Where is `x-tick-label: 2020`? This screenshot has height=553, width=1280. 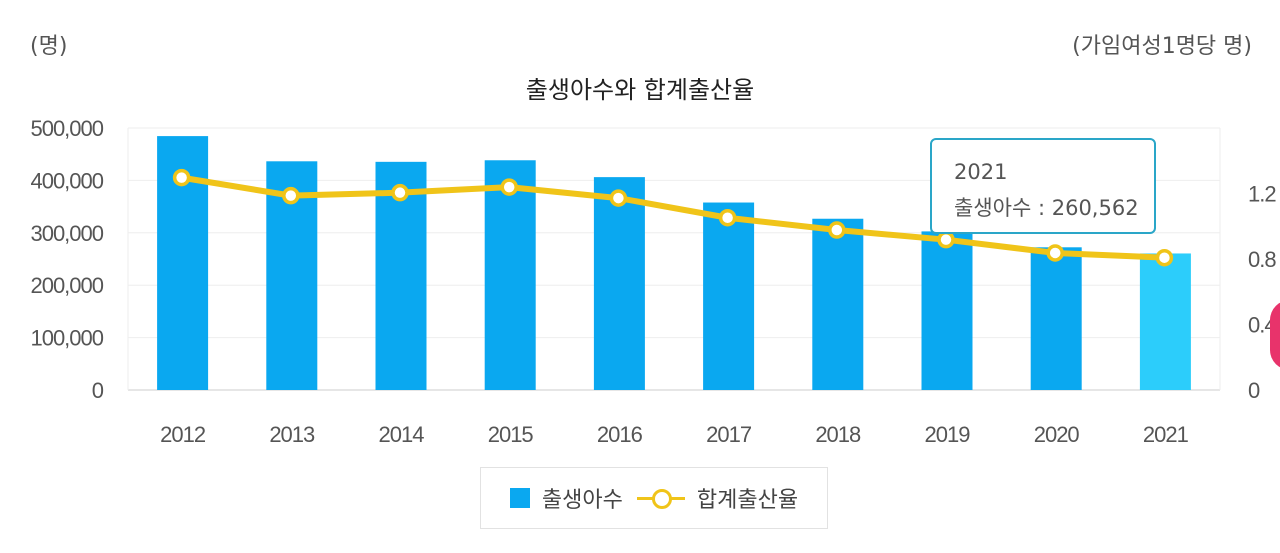 x-tick-label: 2020 is located at coordinates (1057, 434).